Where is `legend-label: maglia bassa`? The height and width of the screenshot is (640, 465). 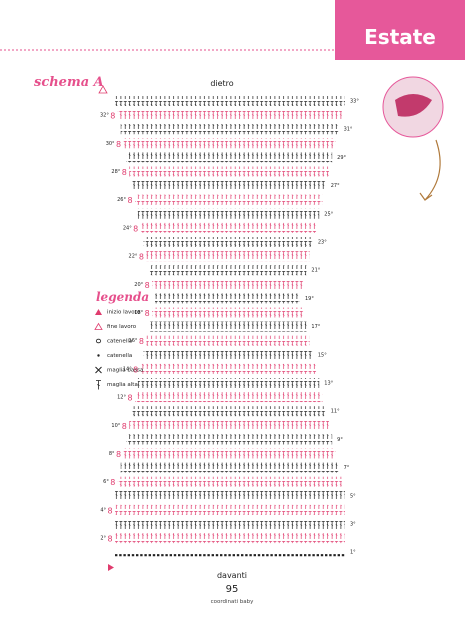
legend-label: maglia bassa is located at coordinates (125, 371).